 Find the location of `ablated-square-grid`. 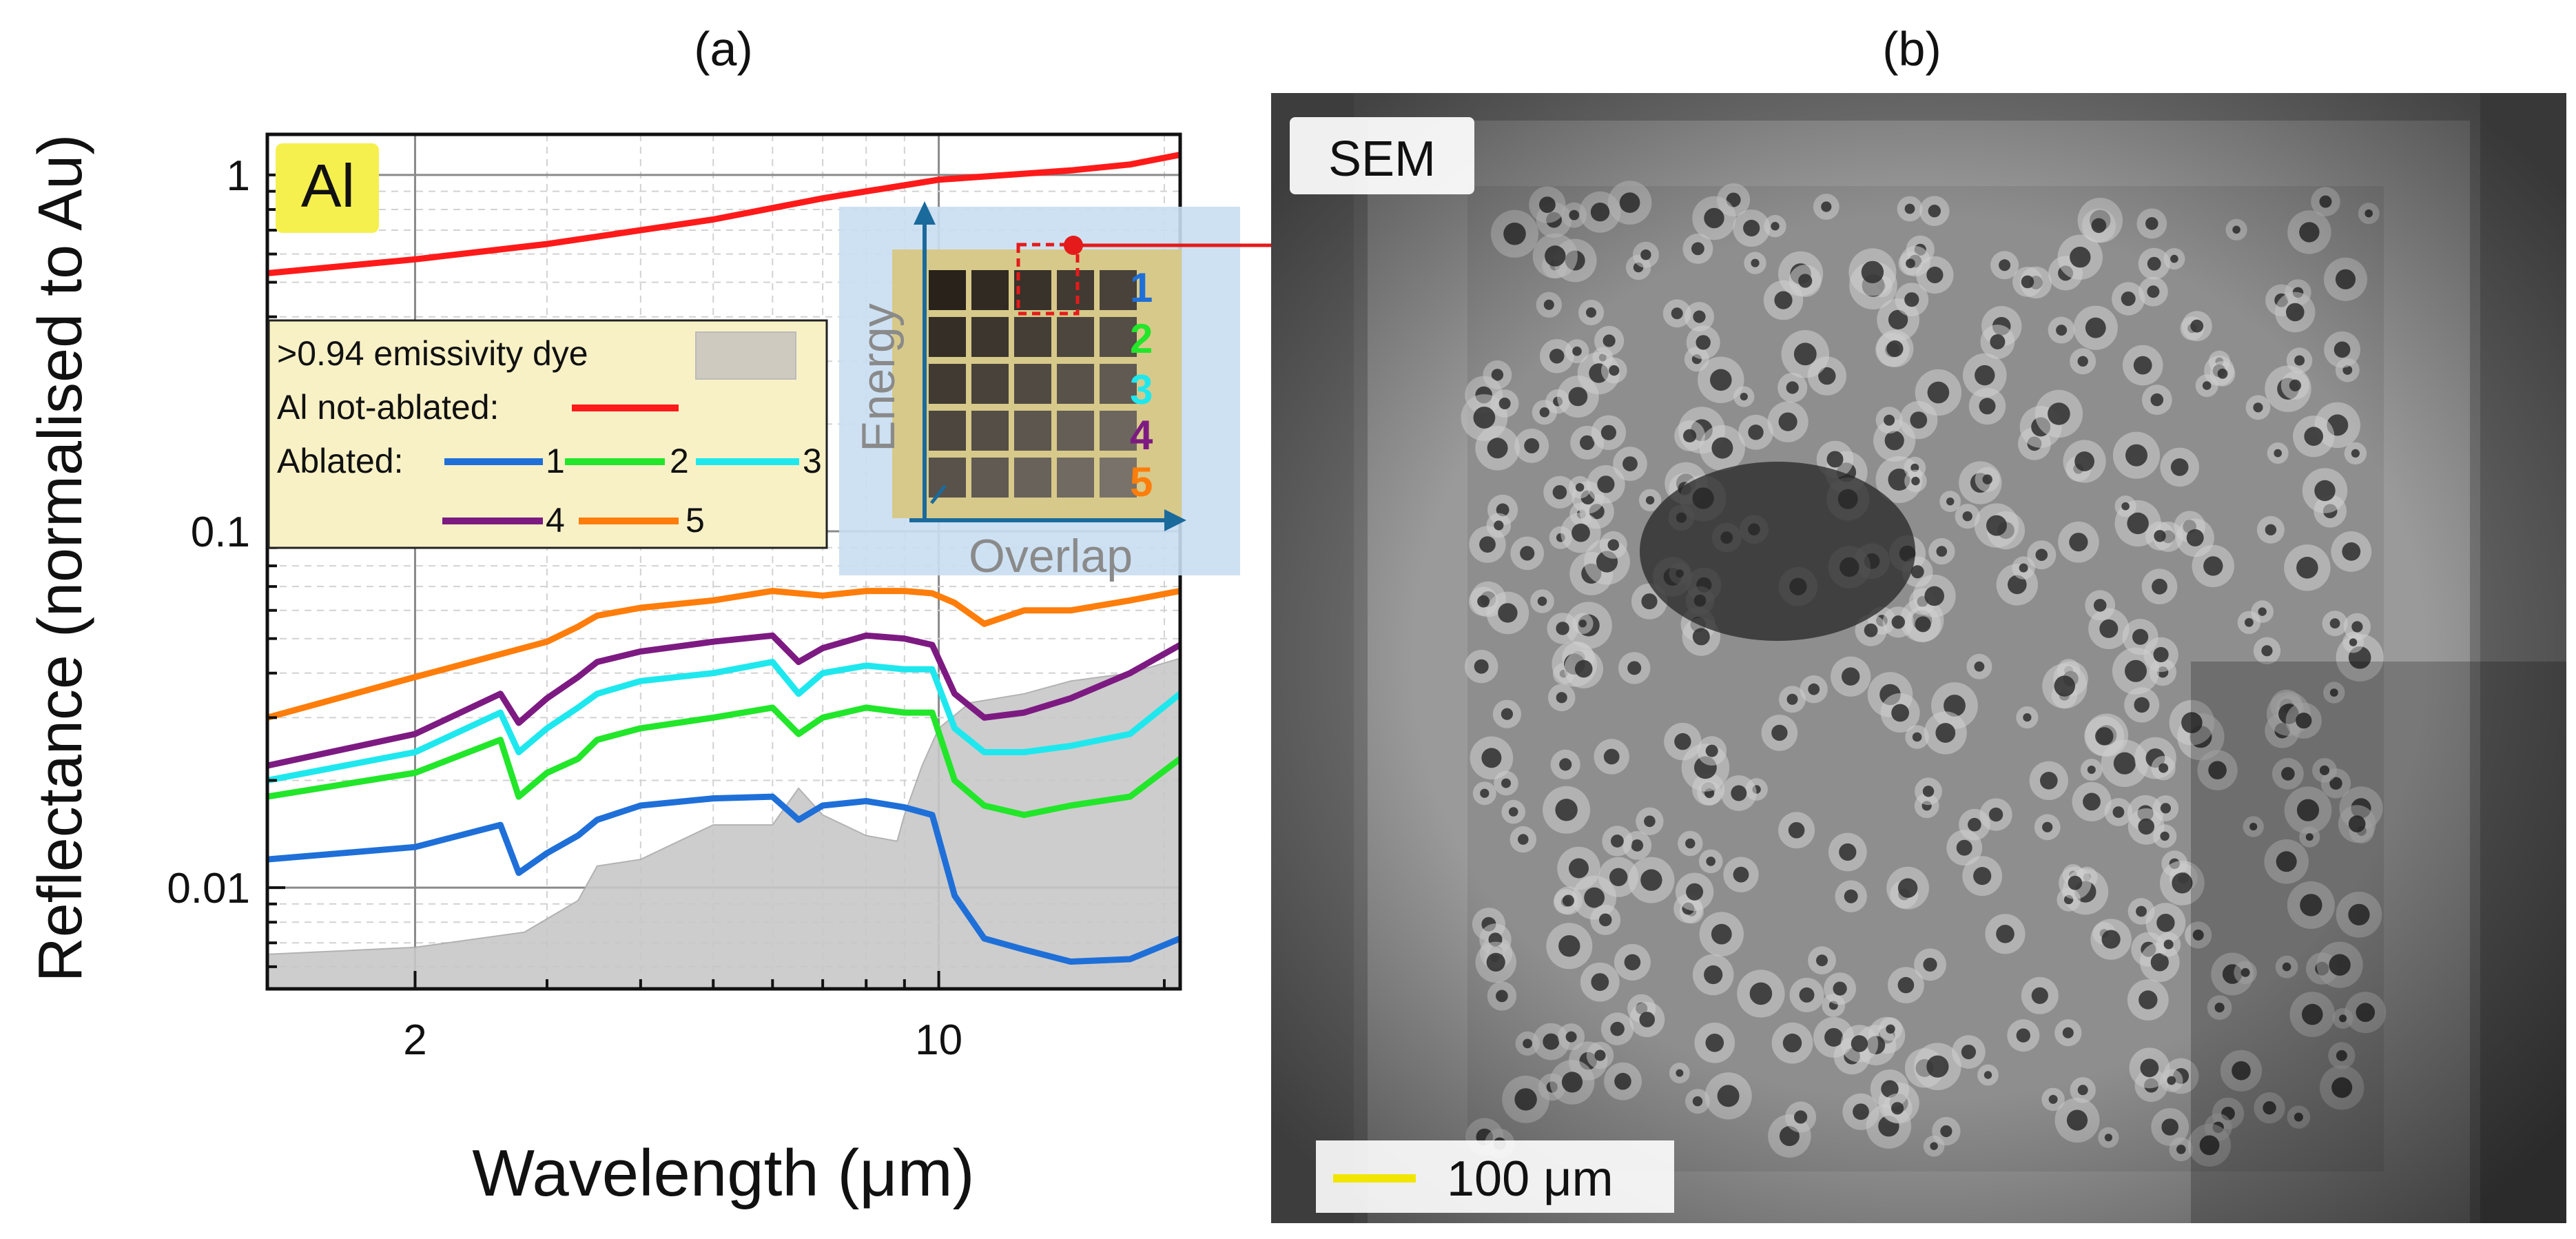

ablated-square-grid is located at coordinates (1033, 384).